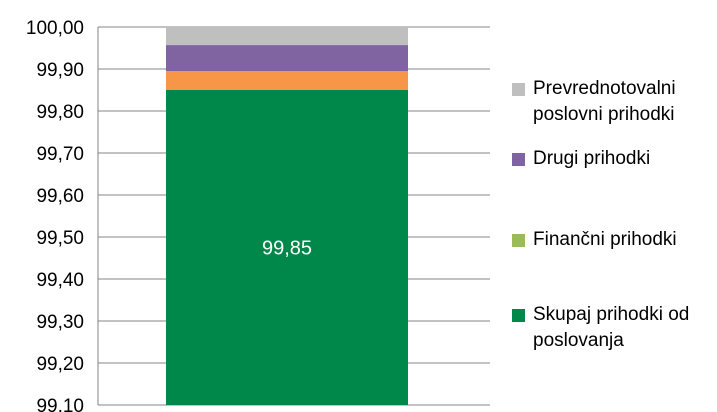  Describe the element at coordinates (60, 196) in the screenshot. I see `y-tick-label: 99,60` at that location.